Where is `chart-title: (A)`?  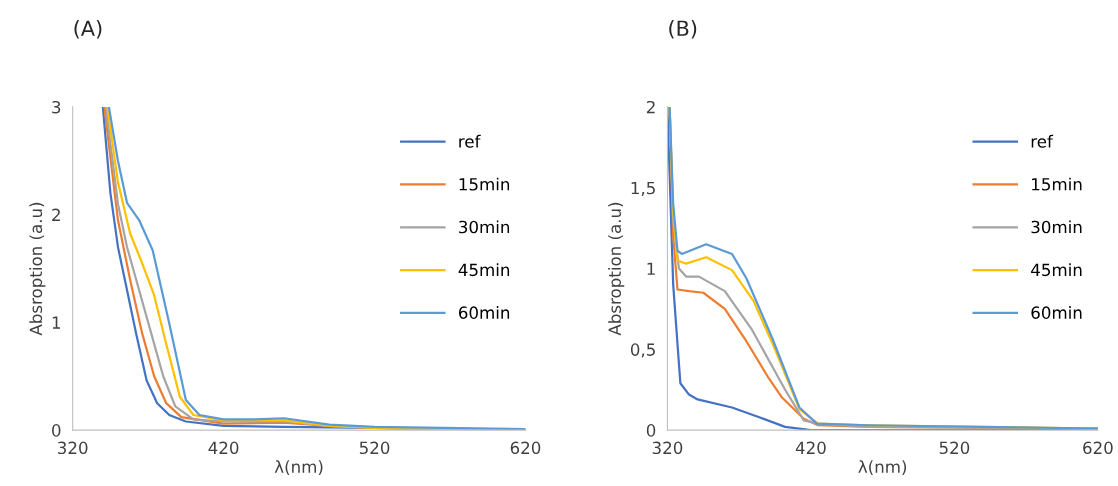 chart-title: (A) is located at coordinates (88, 29).